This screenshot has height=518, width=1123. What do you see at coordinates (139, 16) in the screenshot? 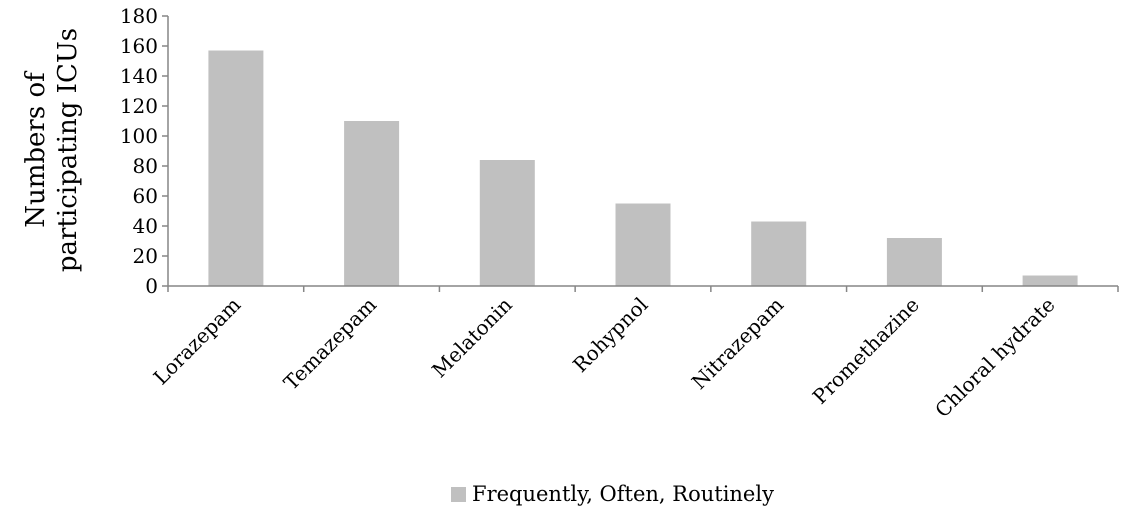
I see `y-tick-label: 180` at bounding box center [139, 16].